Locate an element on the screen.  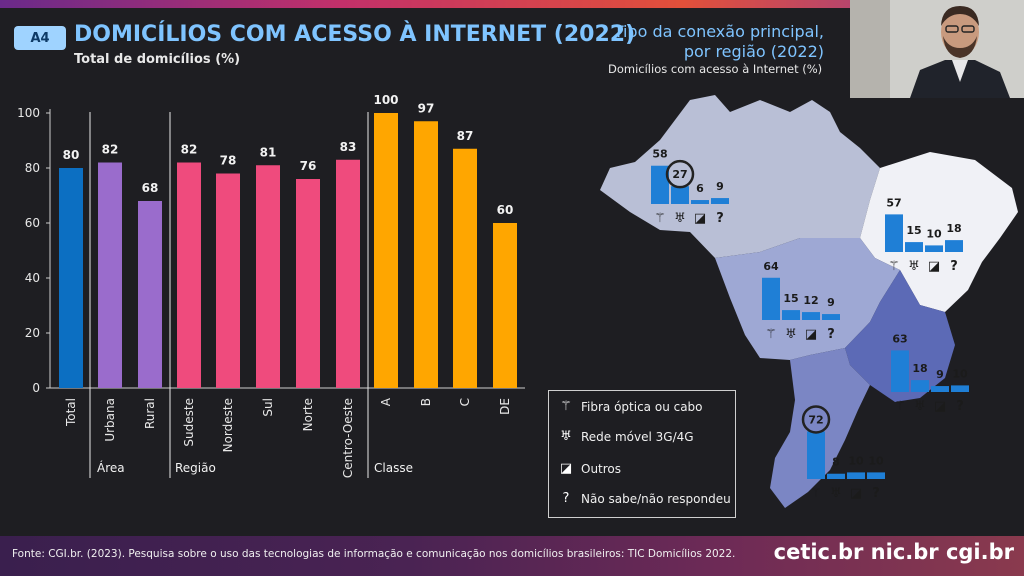
legend-label: Fibra óptica ou cabo is located at coordinates (642, 406).